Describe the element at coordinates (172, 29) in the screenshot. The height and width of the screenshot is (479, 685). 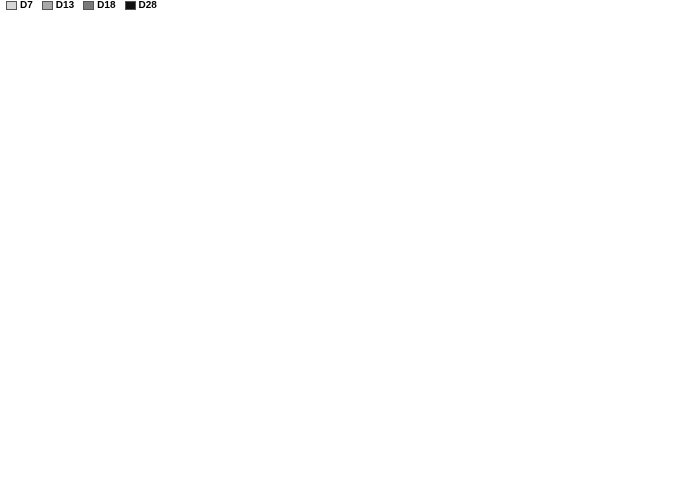
I see `chart-title: TGFß SIGNALING` at that location.